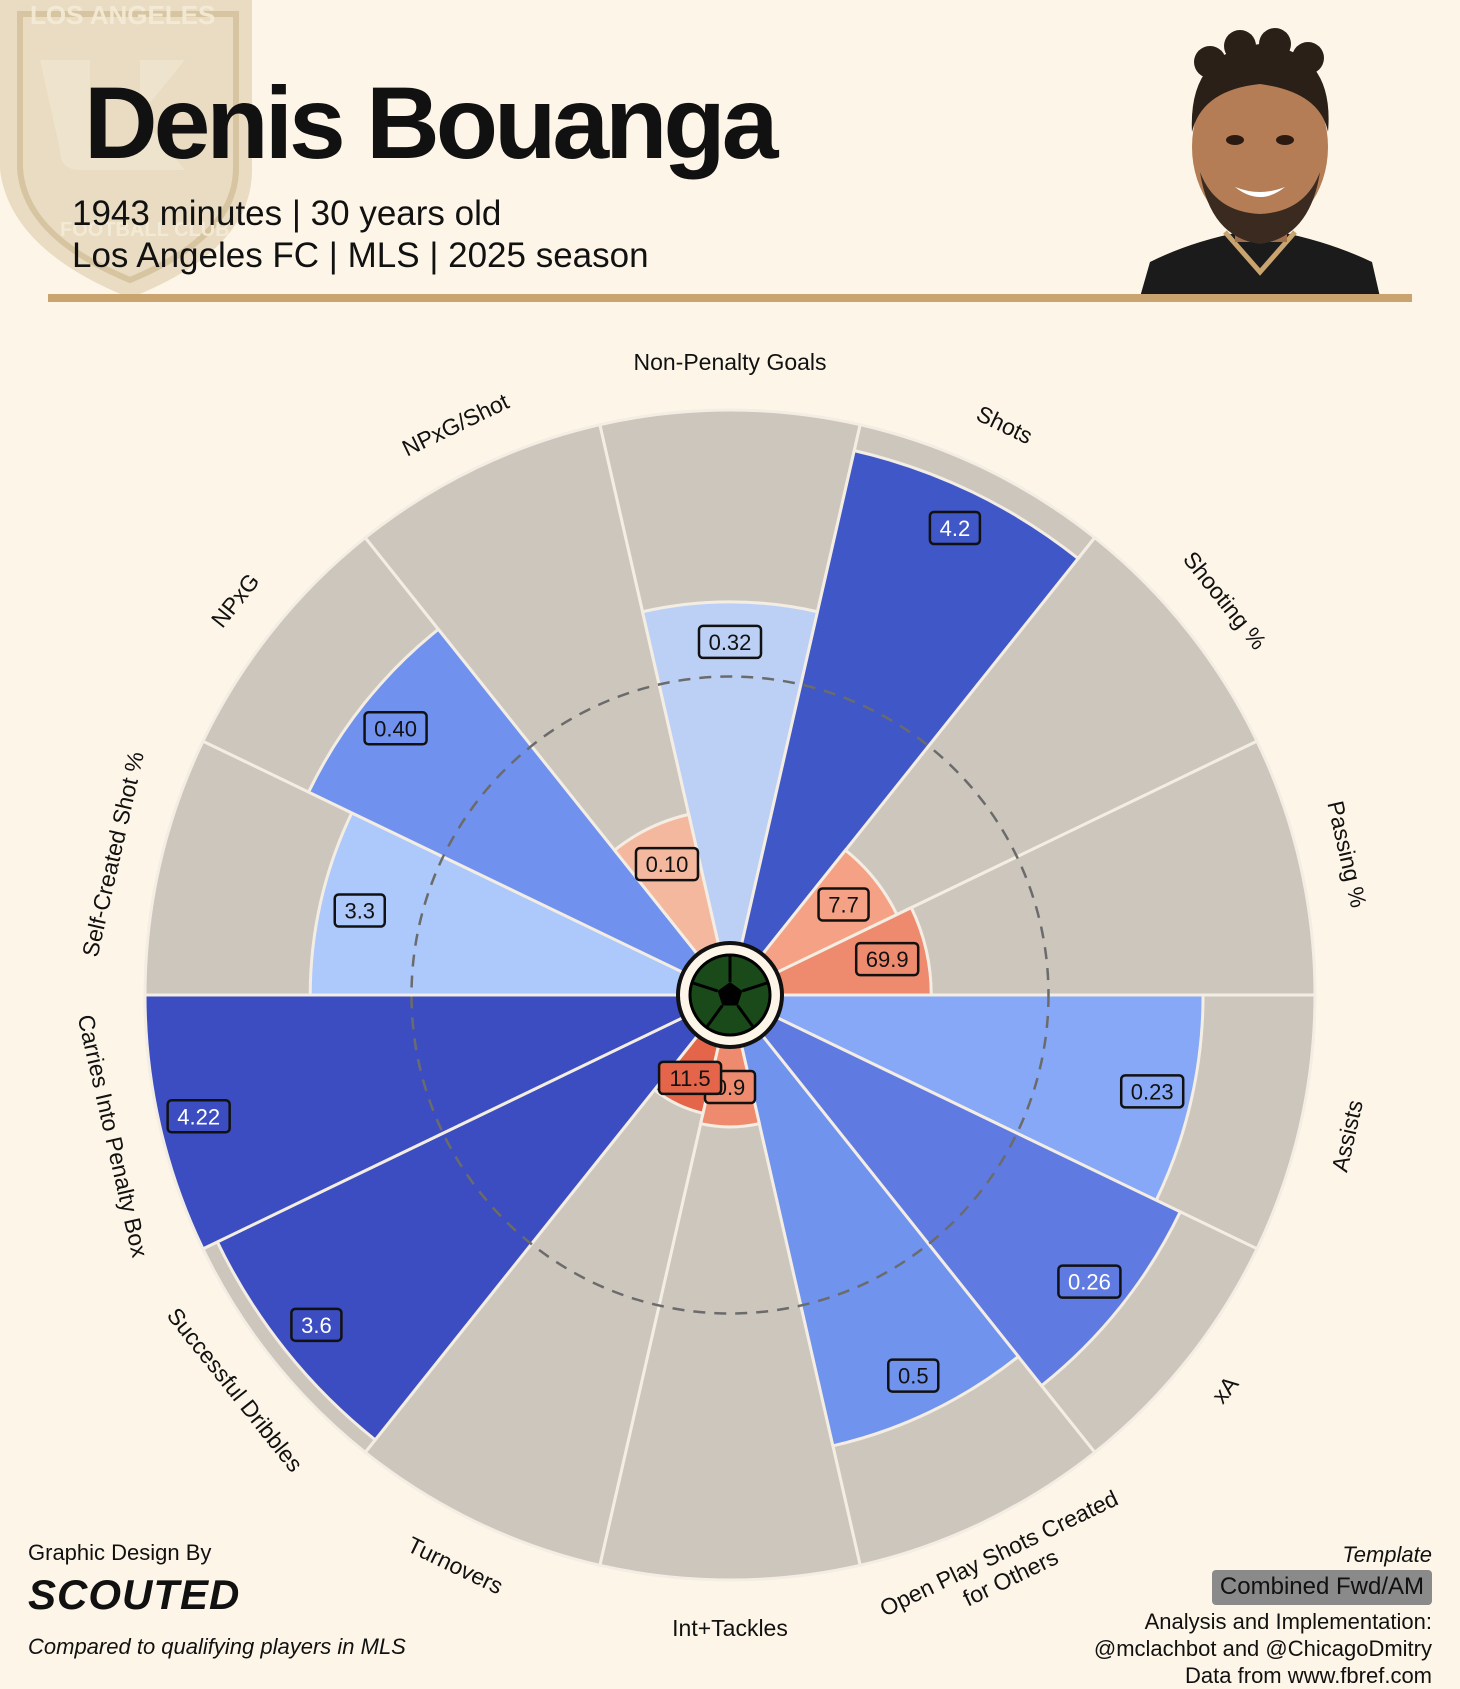 The width and height of the screenshot is (1460, 1689). I want to click on svg-text: 3.6, so click(316, 1325).